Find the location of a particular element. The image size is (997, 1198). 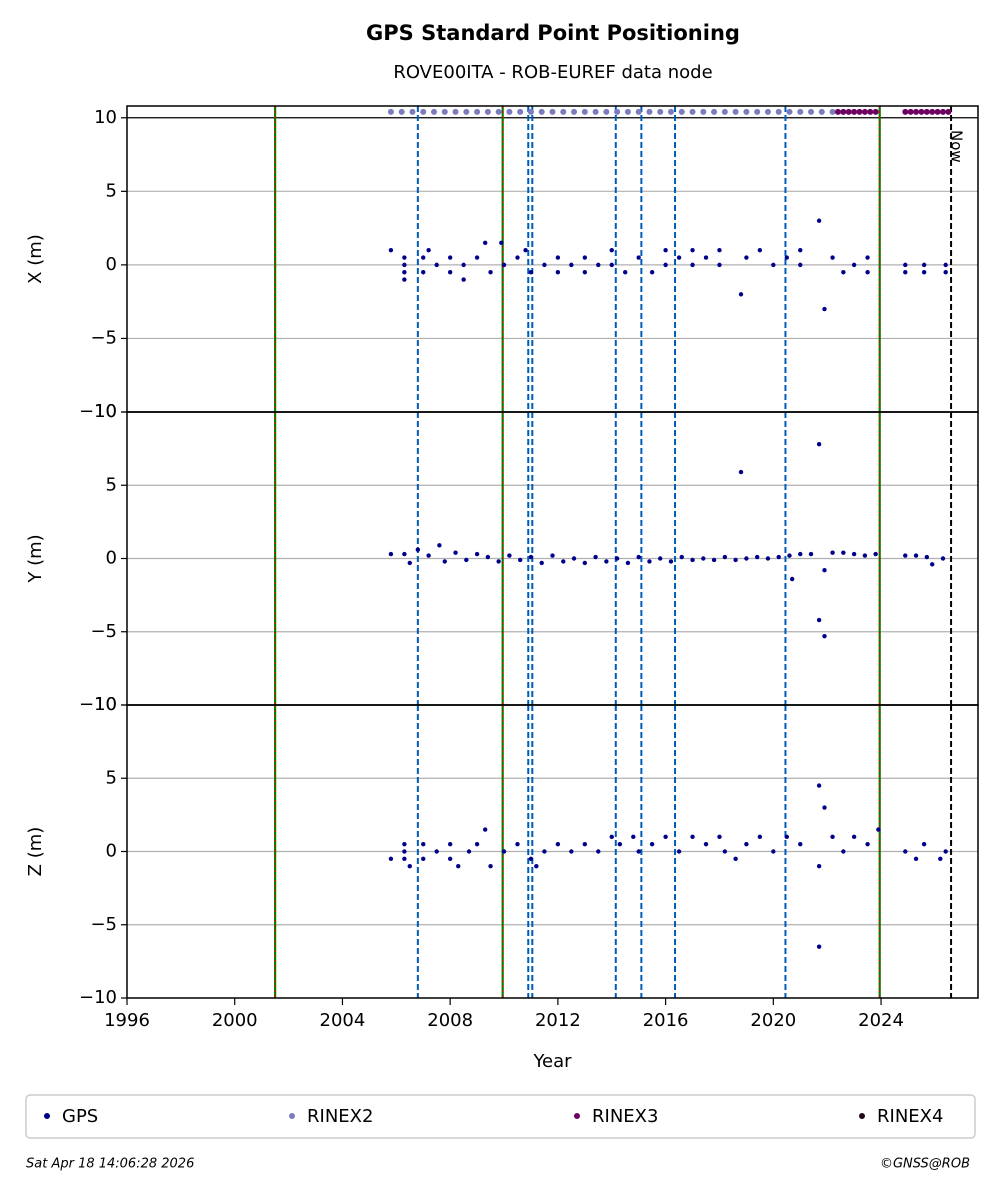

now-label: Now is located at coordinates (957, 146).